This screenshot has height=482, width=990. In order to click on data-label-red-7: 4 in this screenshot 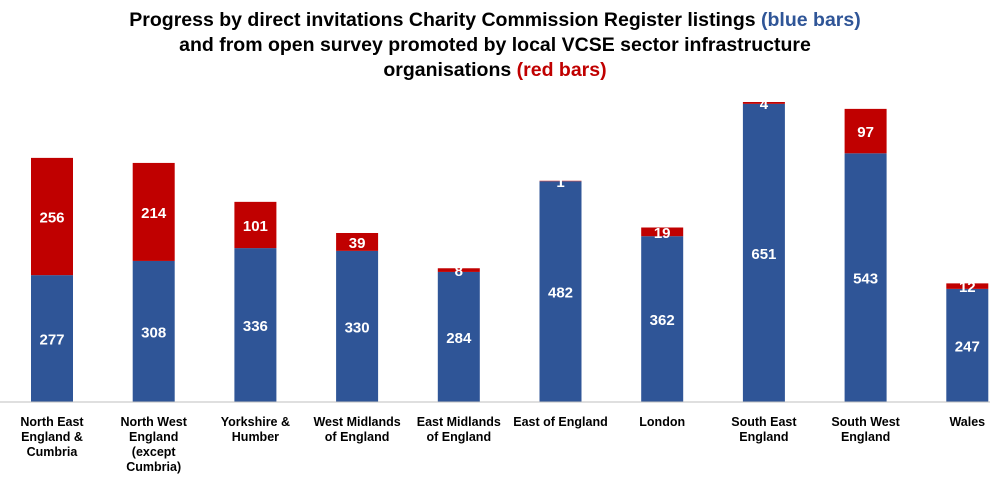, I will do `click(764, 104)`.